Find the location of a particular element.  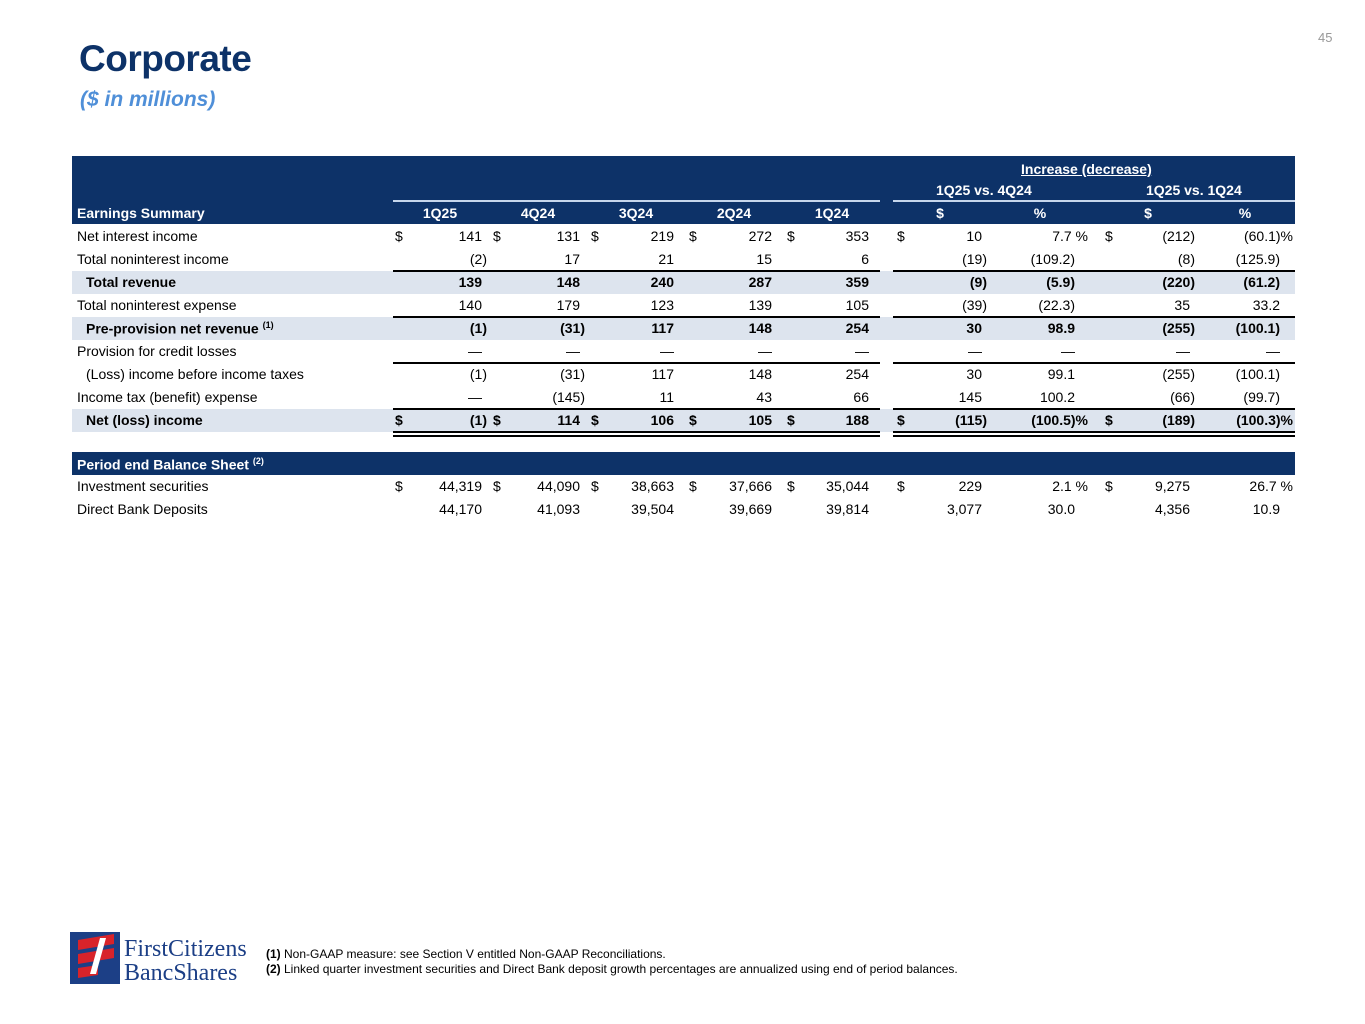

value-cell: 287 is located at coordinates (760, 282).